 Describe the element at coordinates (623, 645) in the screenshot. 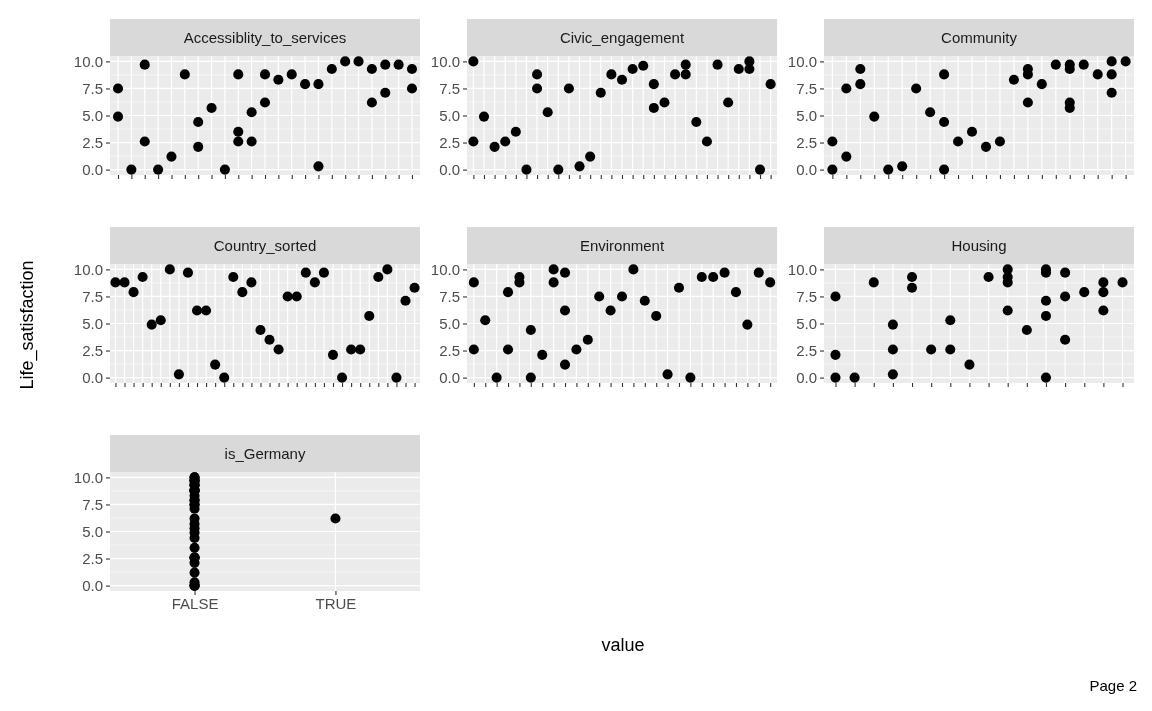

I see `x-axis-title: value` at that location.